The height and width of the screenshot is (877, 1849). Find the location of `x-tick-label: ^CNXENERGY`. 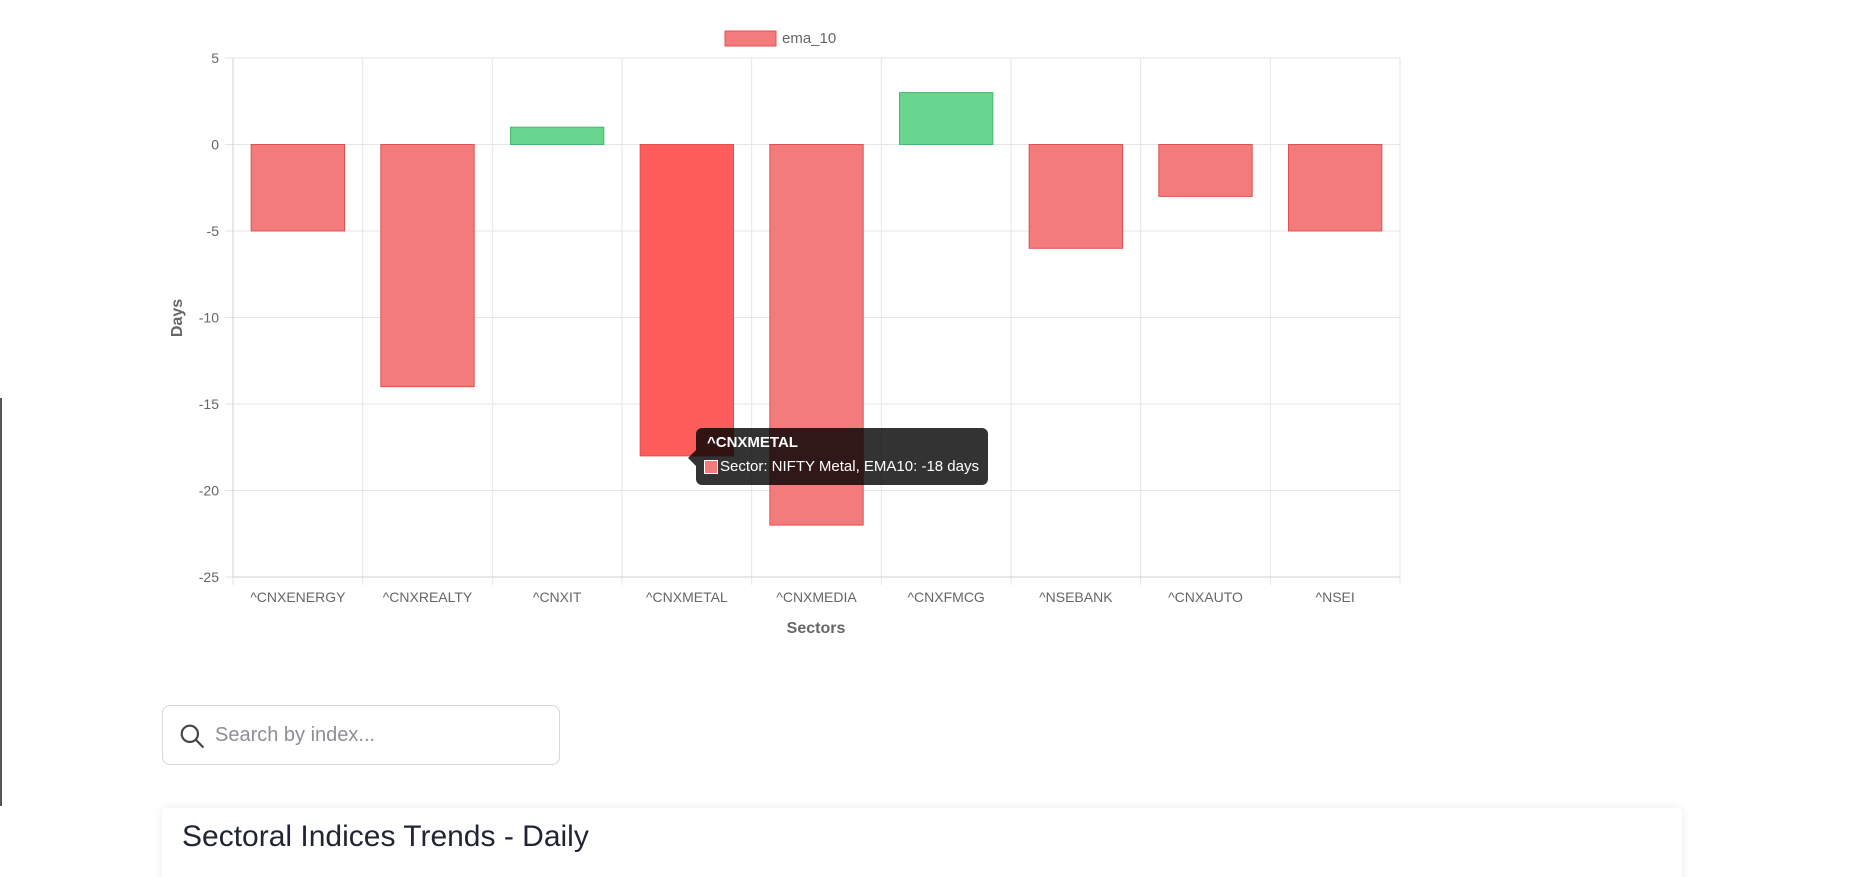

x-tick-label: ^CNXENERGY is located at coordinates (298, 597).